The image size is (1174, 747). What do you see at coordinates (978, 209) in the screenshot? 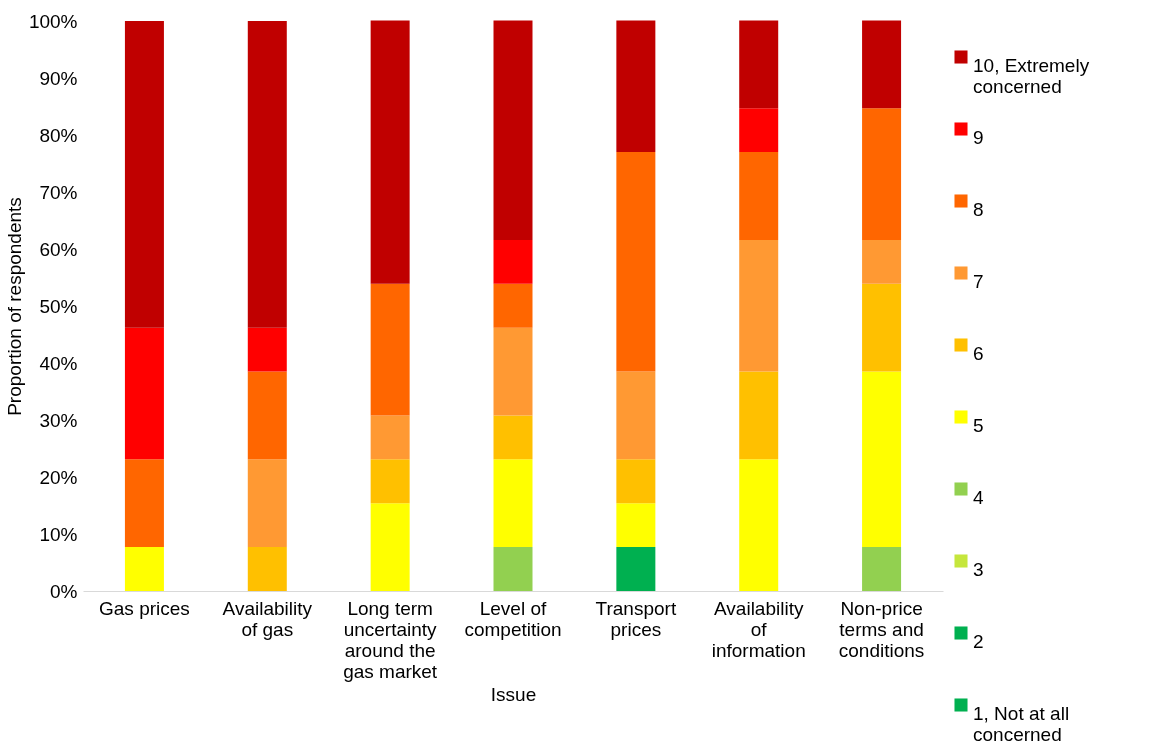
I see `legend-label: 8` at bounding box center [978, 209].